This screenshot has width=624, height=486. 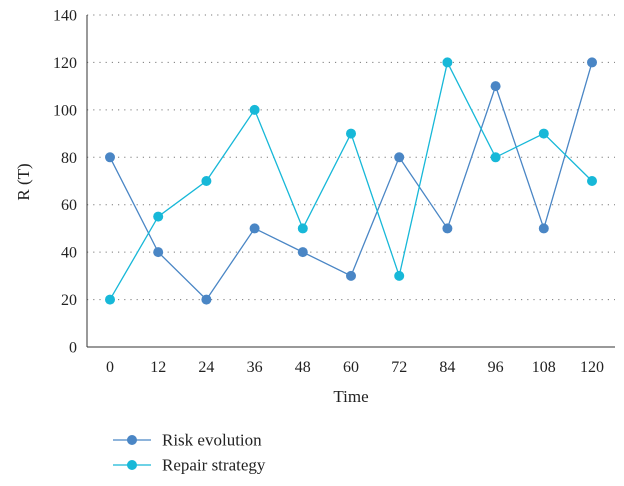 I want to click on x-tick-label: 84, so click(x=447, y=367).